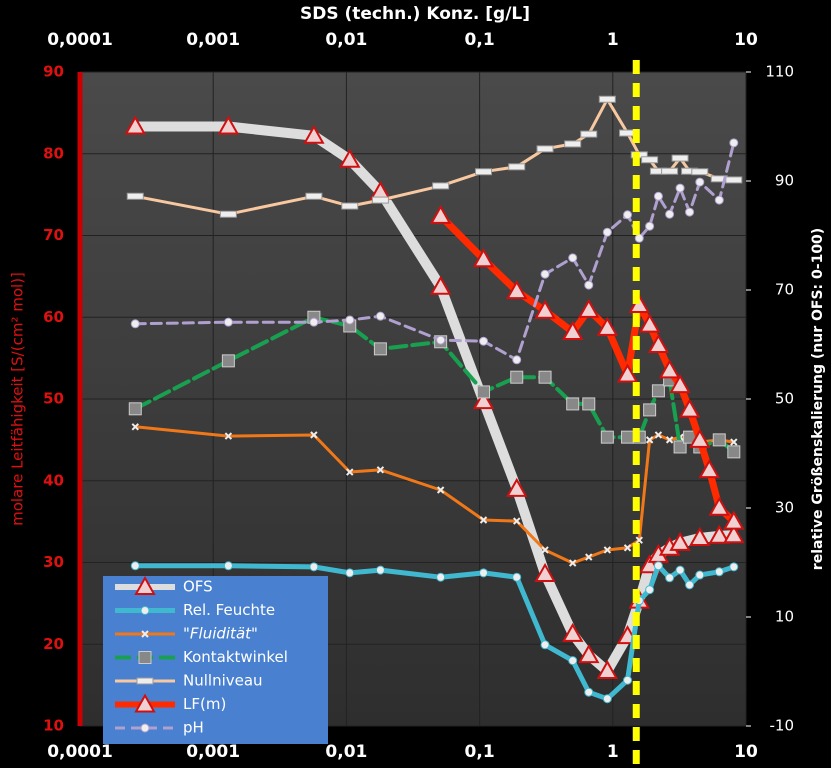 The image size is (831, 768). What do you see at coordinates (220, 634) in the screenshot?
I see `legend-label: "Fluidität"` at bounding box center [220, 634].